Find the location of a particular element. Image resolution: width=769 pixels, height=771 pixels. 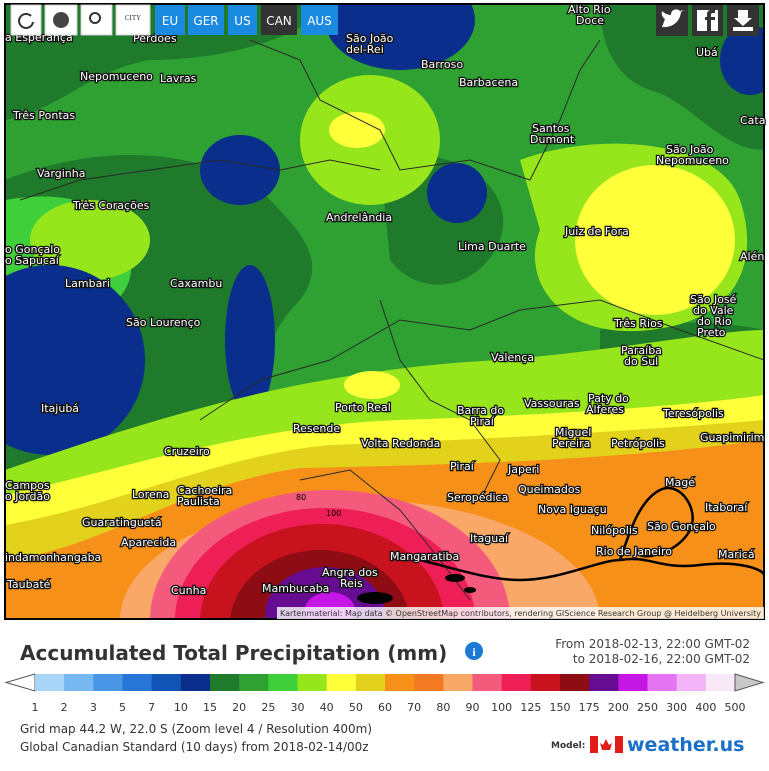

city-label: Itaboraí is located at coordinates (726, 507).